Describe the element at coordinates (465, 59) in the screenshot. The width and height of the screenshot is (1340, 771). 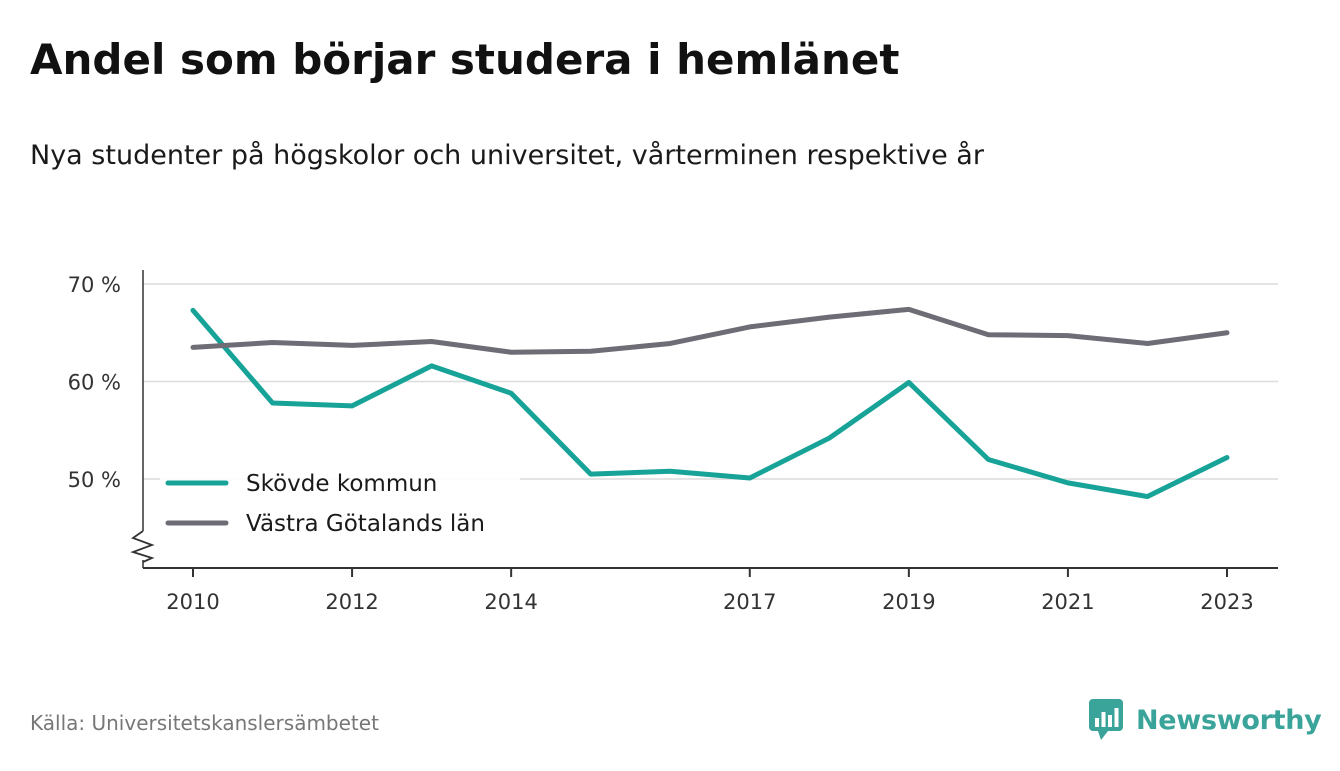
I see `chart-title: Andel som börjar studera i hemlänet` at that location.